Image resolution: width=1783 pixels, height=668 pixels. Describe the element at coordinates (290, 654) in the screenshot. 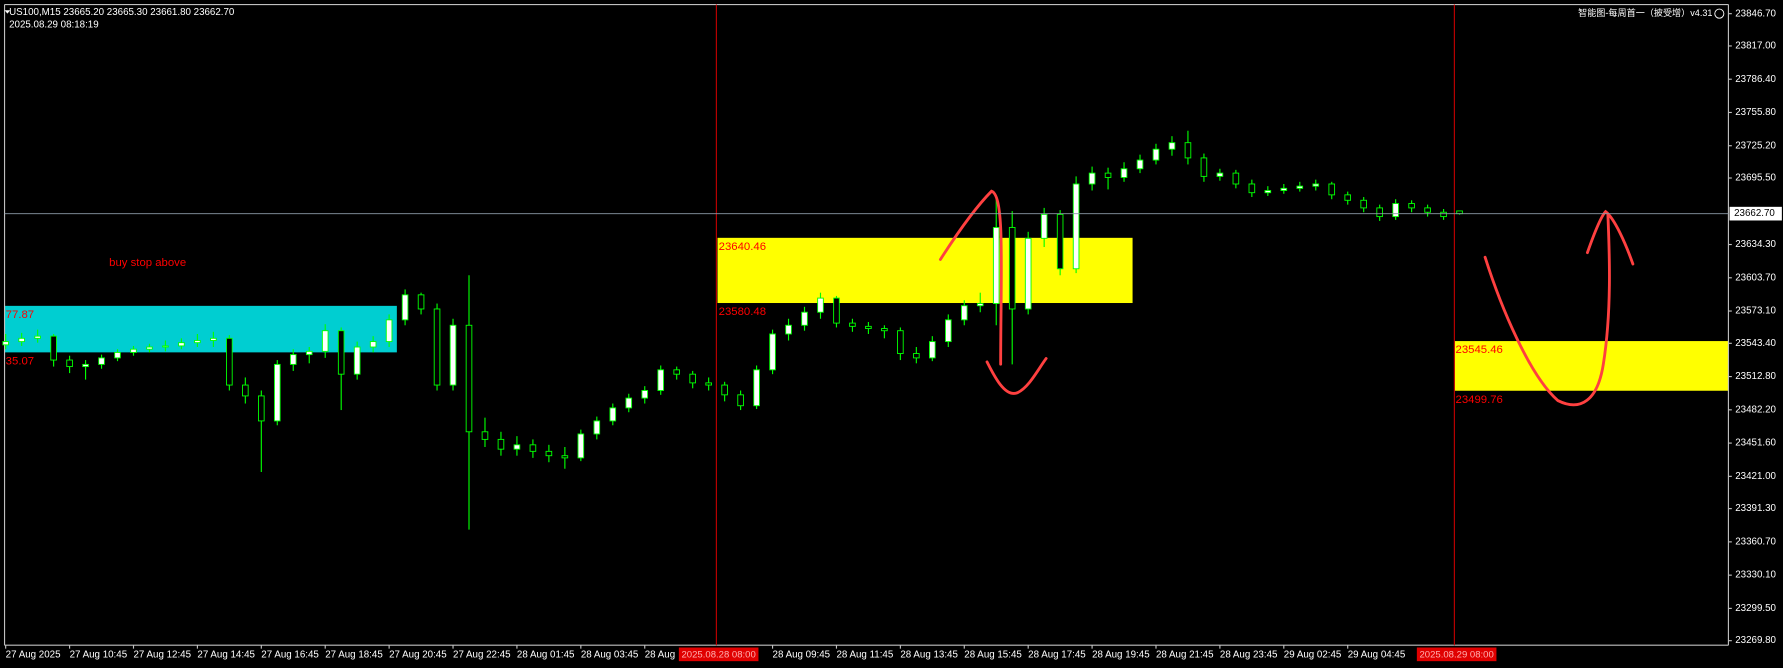

I see `x-tick-label: 27 Aug 16:45` at that location.